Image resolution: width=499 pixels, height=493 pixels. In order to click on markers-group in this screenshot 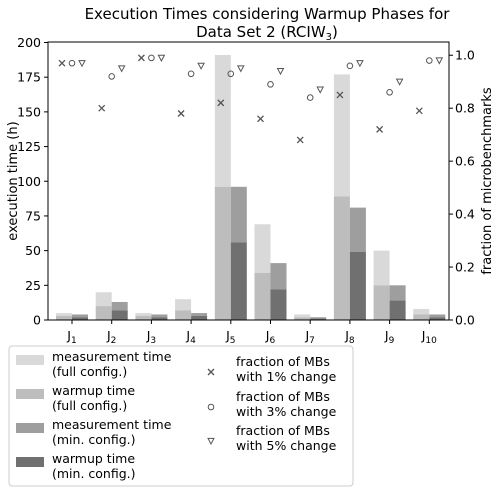, I will do `click(251, 99)`.